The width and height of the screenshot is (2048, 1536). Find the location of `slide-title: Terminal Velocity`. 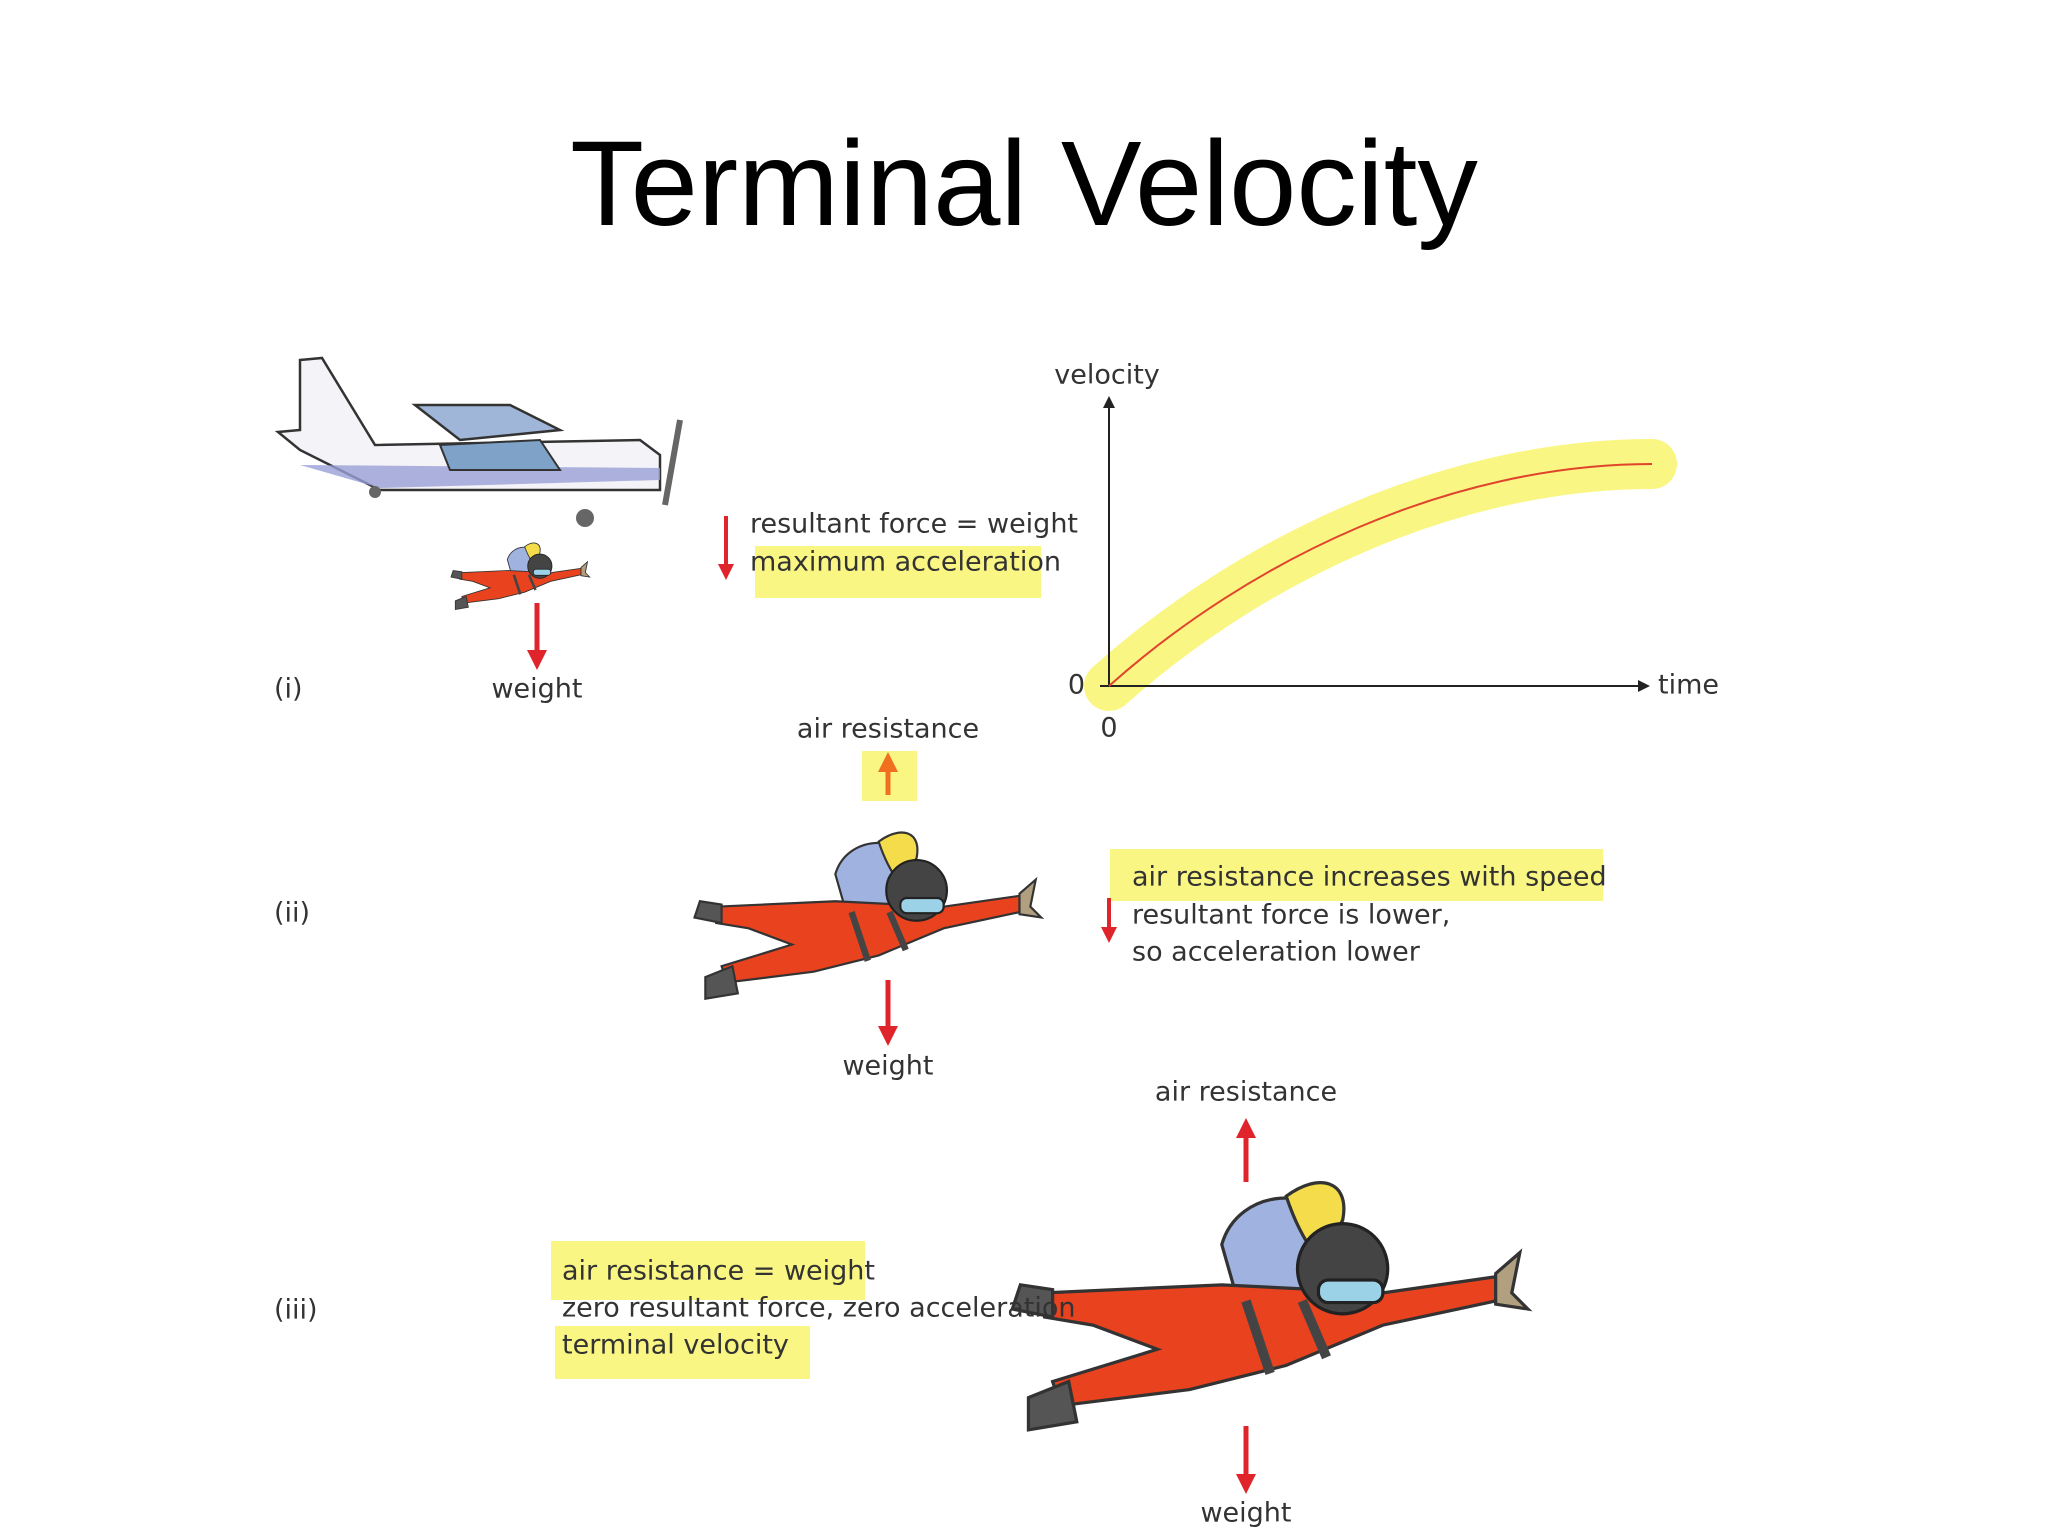

slide-title: Terminal Velocity is located at coordinates (1024, 183).